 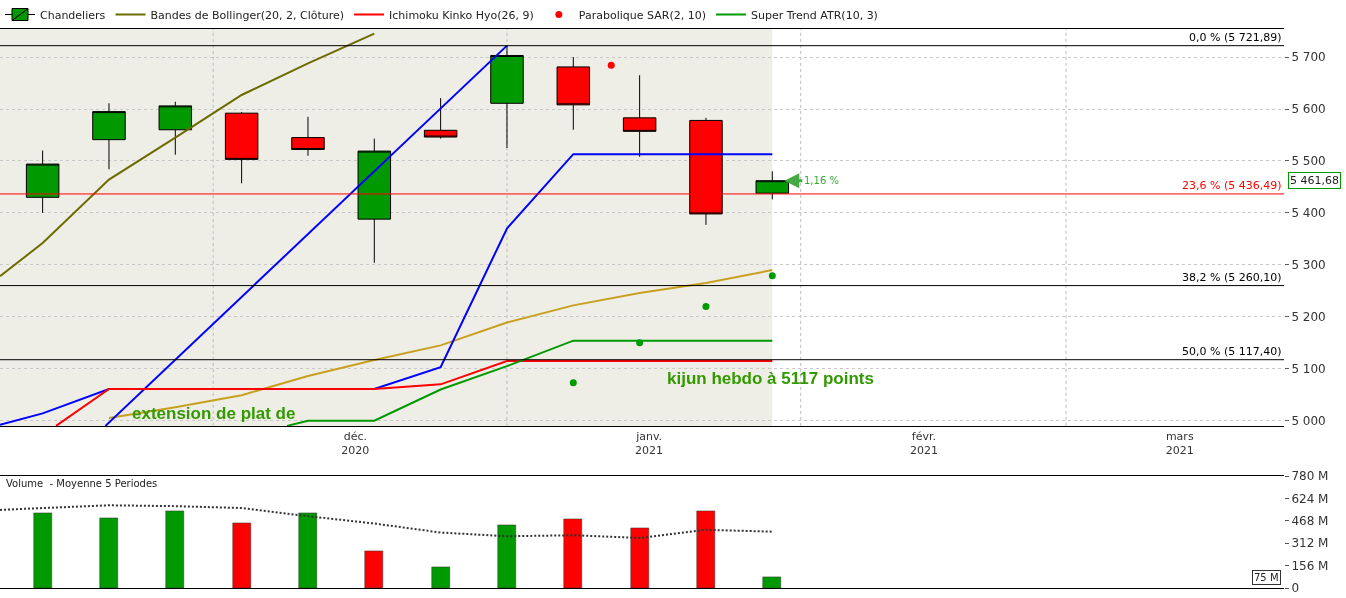 I want to click on y-tick-label: 5 500, so click(x=1308, y=161).